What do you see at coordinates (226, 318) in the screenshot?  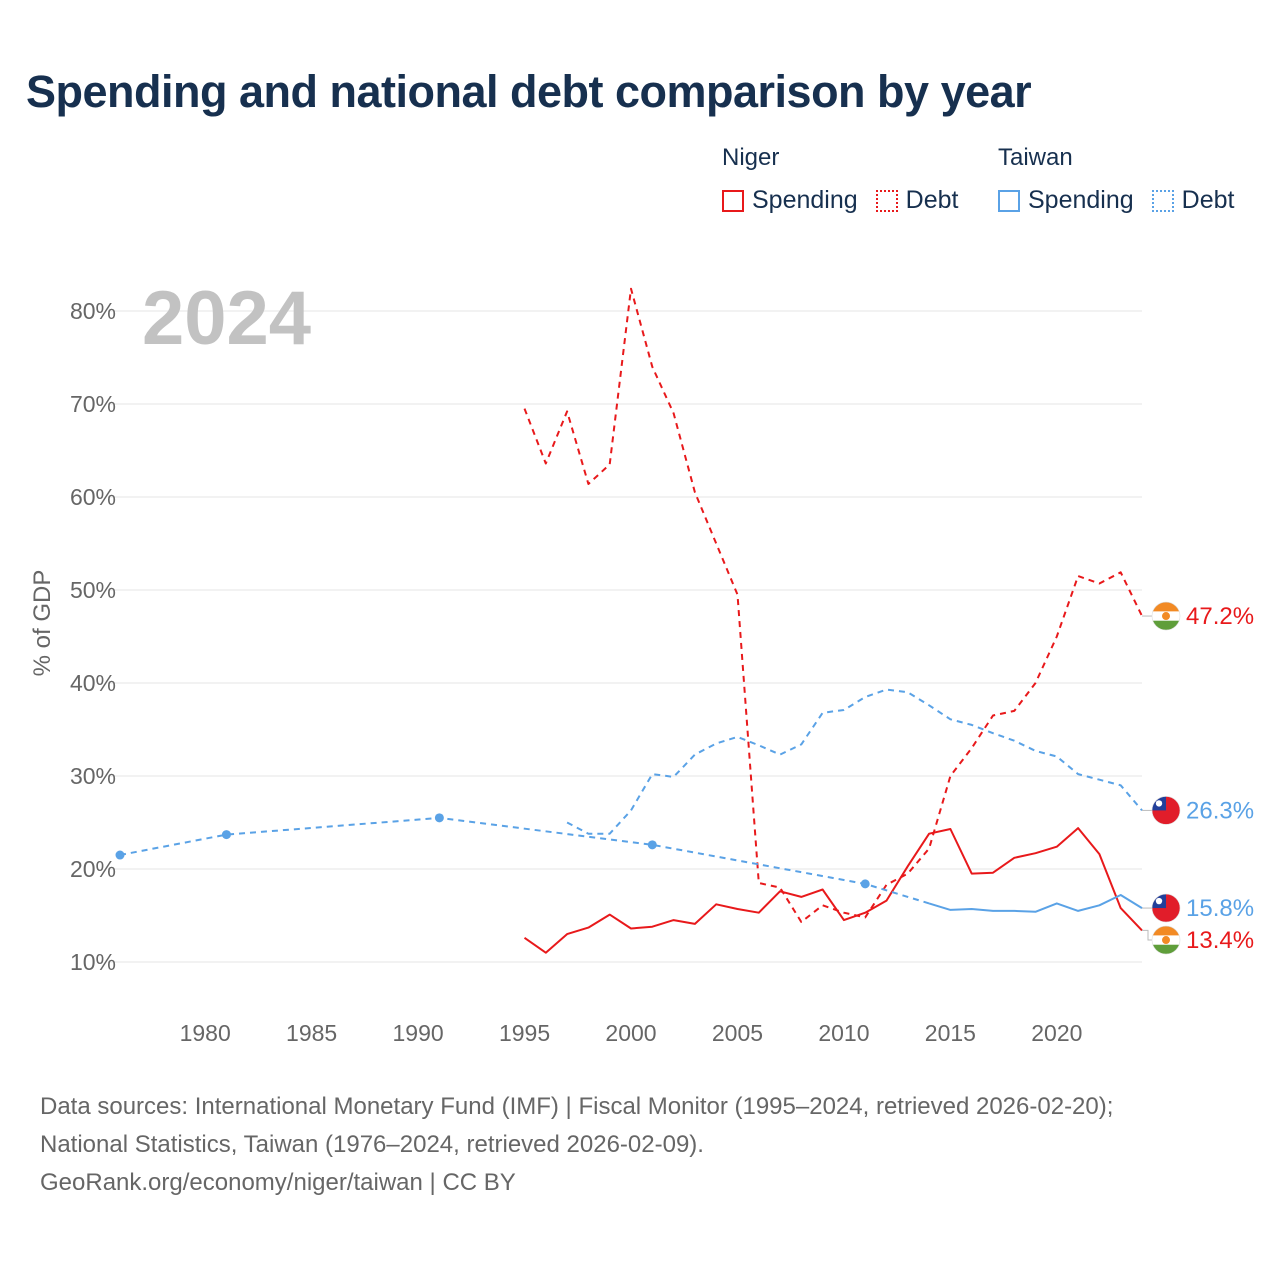 I see `year-watermark: 2024` at bounding box center [226, 318].